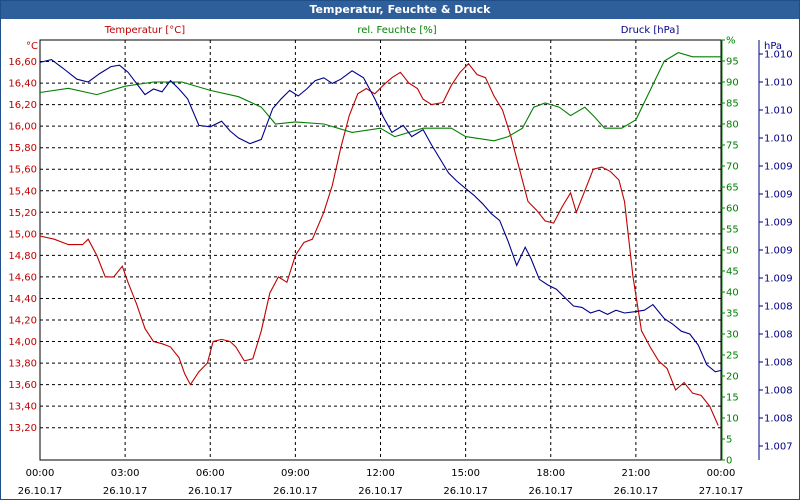 The width and height of the screenshot is (800, 500). Describe the element at coordinates (144, 30) in the screenshot. I see `temperature-axis-title: Temperatur [°C]` at that location.